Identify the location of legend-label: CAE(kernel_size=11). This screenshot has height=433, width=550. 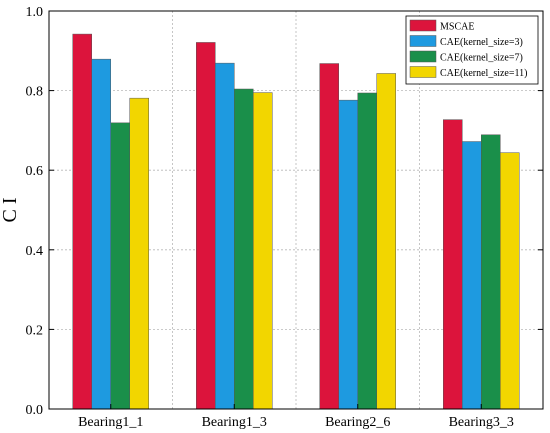
(483, 73).